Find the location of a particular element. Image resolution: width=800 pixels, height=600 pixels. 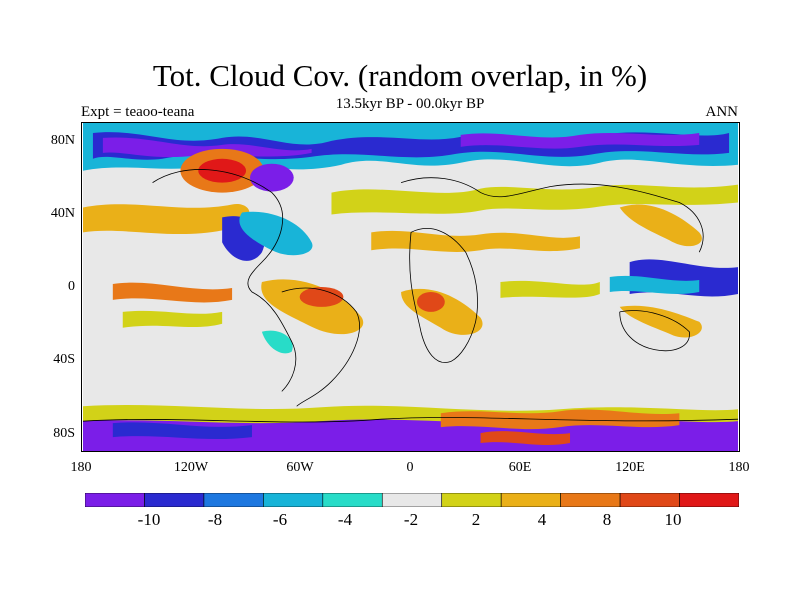

colorbar-label: 2 is located at coordinates (476, 519).